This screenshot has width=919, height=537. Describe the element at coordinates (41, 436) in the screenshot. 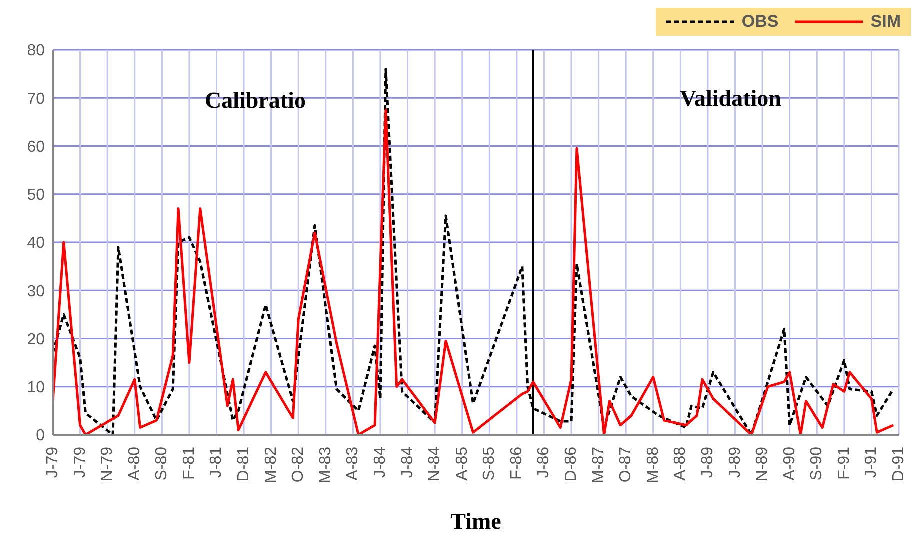

I see `y-tick-label: 0` at that location.